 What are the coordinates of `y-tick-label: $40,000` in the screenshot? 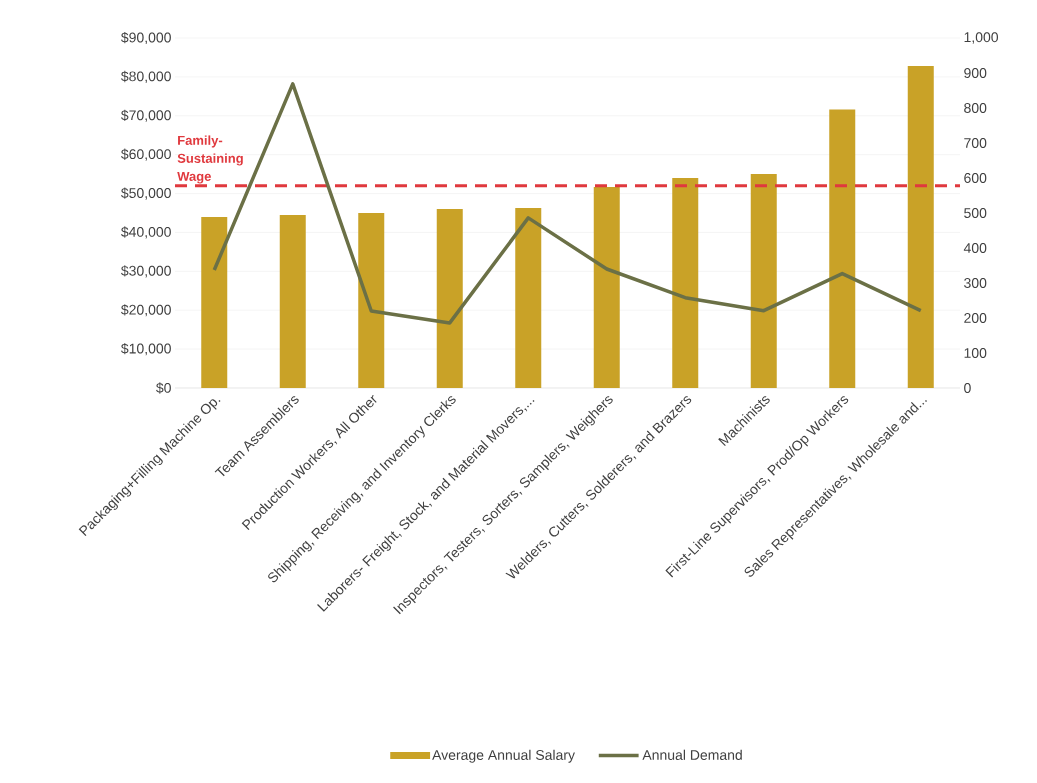 It's located at (146, 232).